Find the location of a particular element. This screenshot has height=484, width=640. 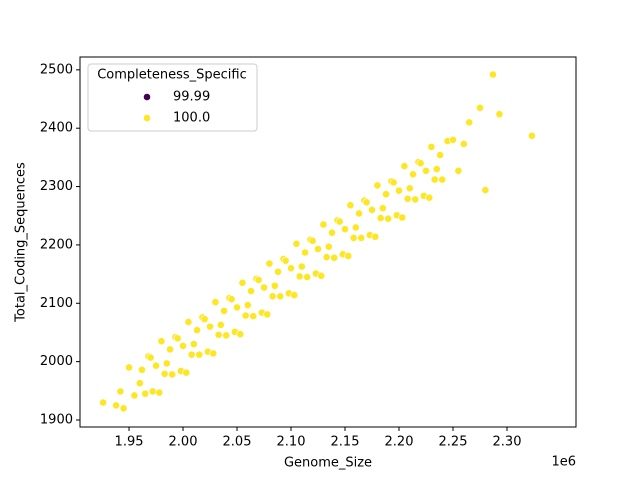

legend-box is located at coordinates (172, 97).